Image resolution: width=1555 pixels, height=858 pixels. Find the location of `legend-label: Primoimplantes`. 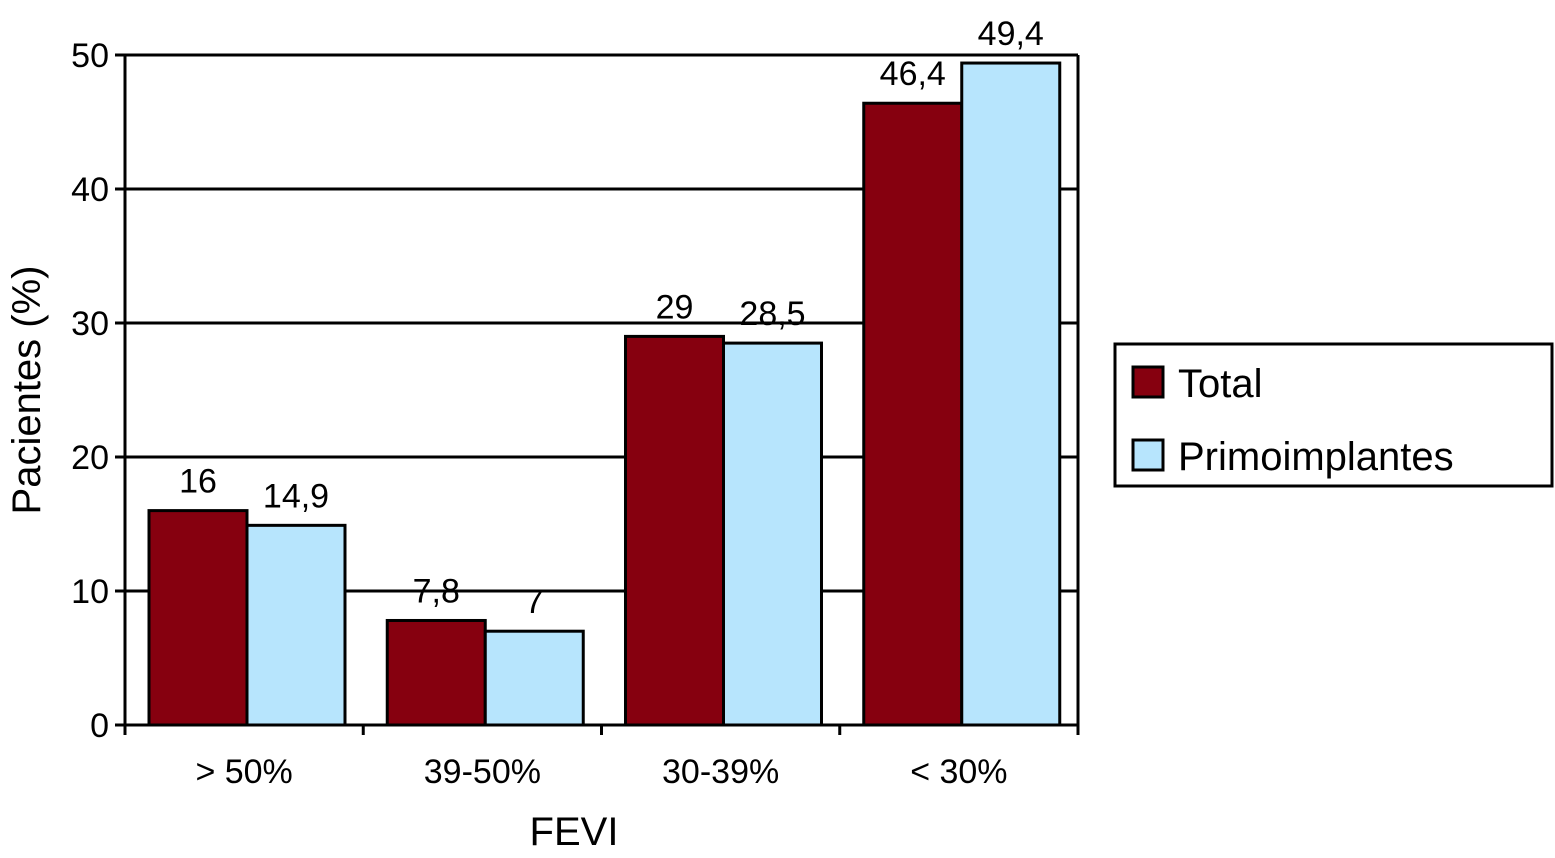

legend-label: Primoimplantes is located at coordinates (1316, 457).